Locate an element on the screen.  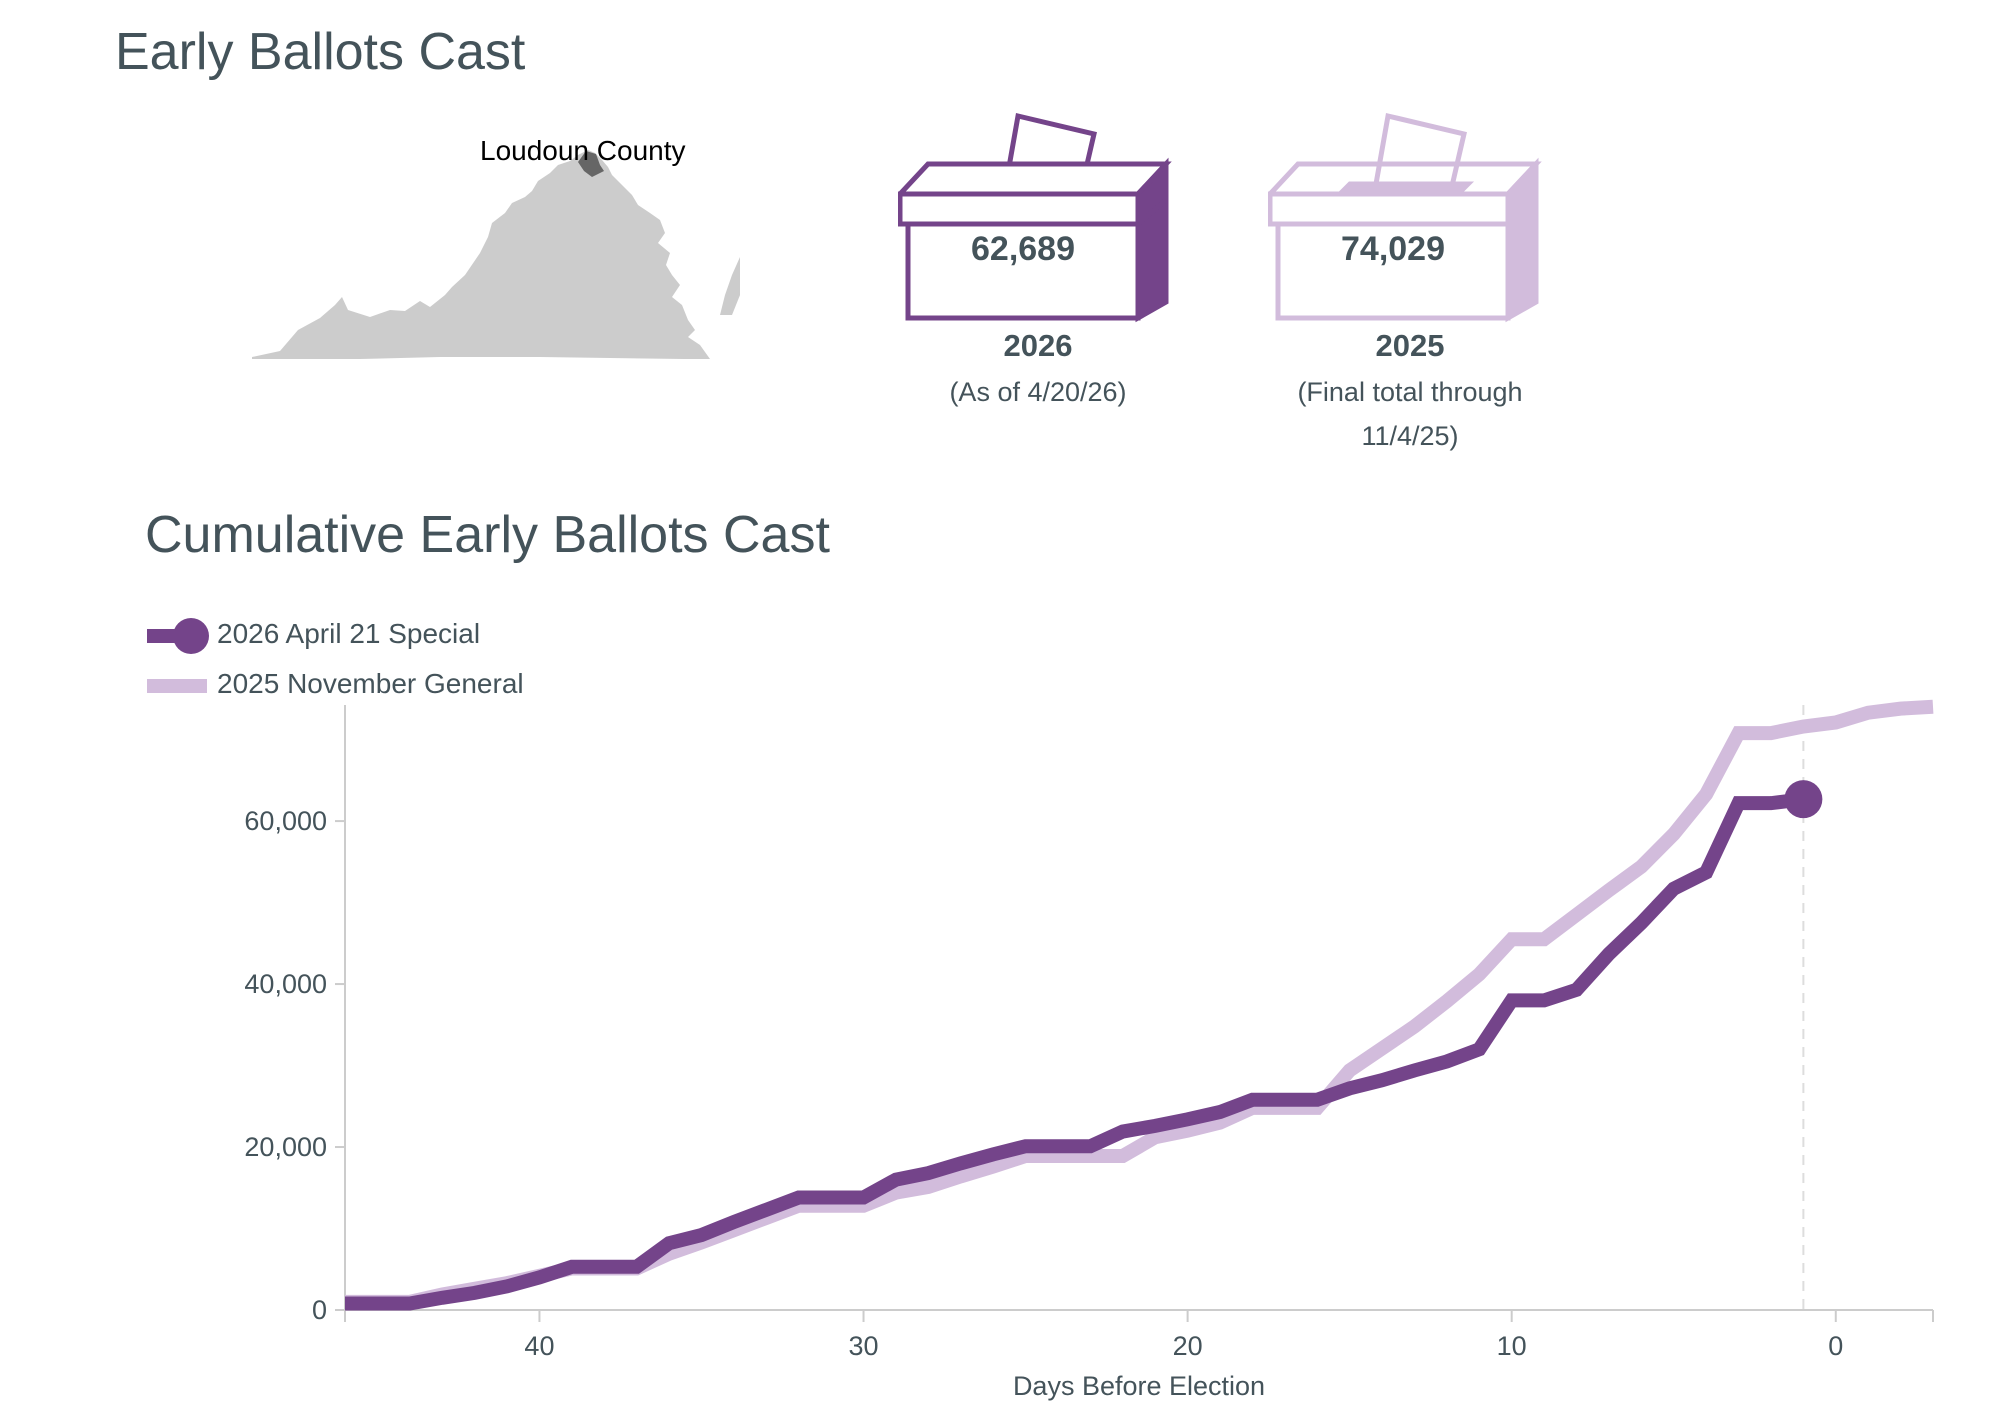
x-tick-label: 40 is located at coordinates (539, 1346).